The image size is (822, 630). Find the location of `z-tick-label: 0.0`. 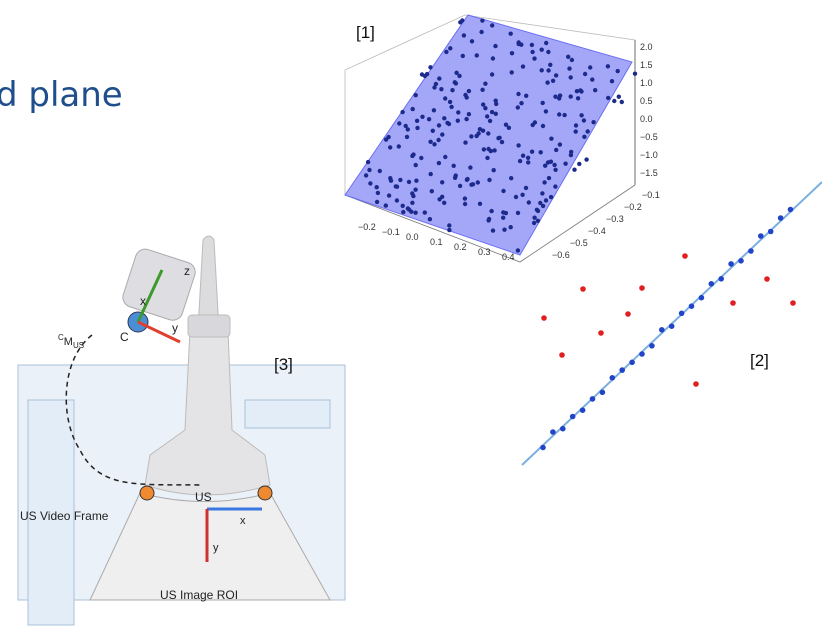

z-tick-label: 0.0 is located at coordinates (646, 119).